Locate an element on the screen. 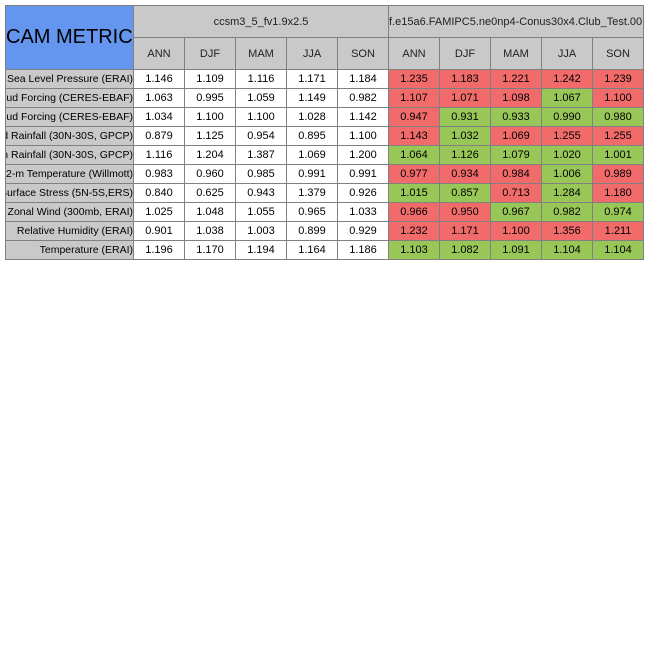  metric-label-text: SW Cloud Forcing (CERES-EBAF) is located at coordinates (69, 98).